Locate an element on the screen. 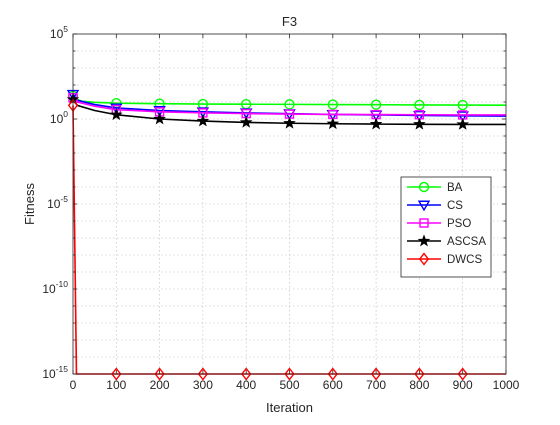  x-tick-label: 800 is located at coordinates (419, 385).